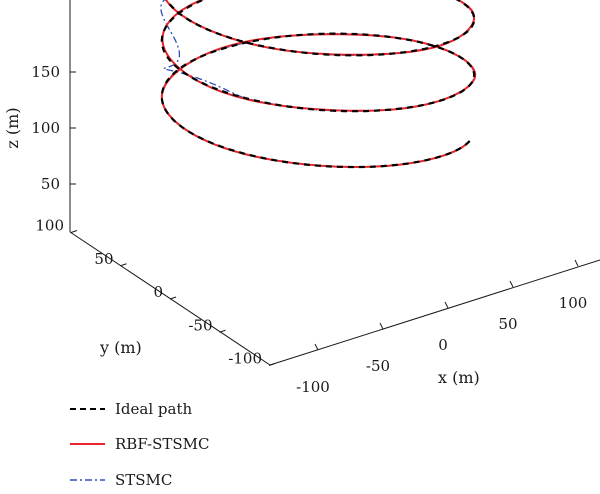  What do you see at coordinates (443, 345) in the screenshot?
I see `x-tick-label-2: 0` at bounding box center [443, 345].